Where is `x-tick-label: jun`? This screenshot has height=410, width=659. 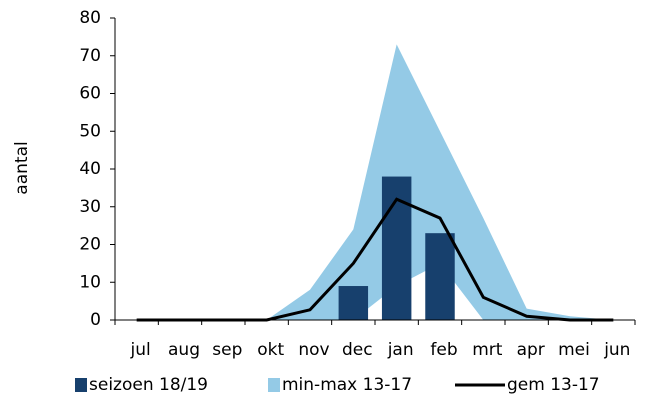 x-tick-label: jun is located at coordinates (616, 350).